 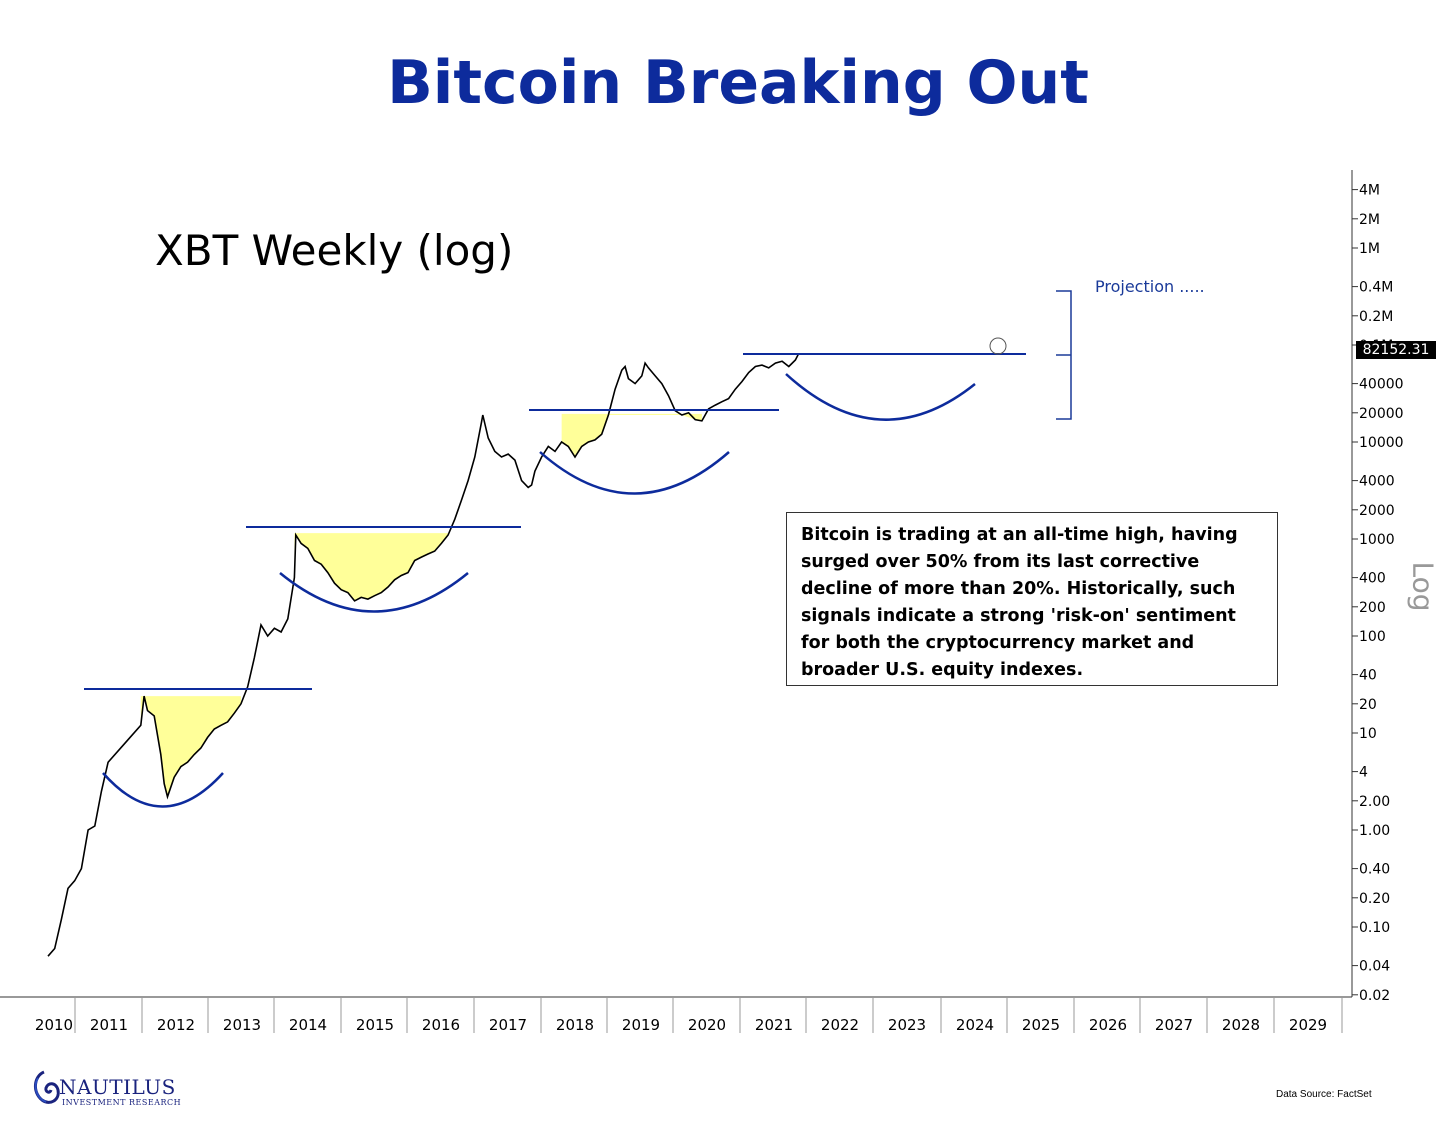 What do you see at coordinates (774, 1025) in the screenshot?
I see `x-tick-label: 2021` at bounding box center [774, 1025].